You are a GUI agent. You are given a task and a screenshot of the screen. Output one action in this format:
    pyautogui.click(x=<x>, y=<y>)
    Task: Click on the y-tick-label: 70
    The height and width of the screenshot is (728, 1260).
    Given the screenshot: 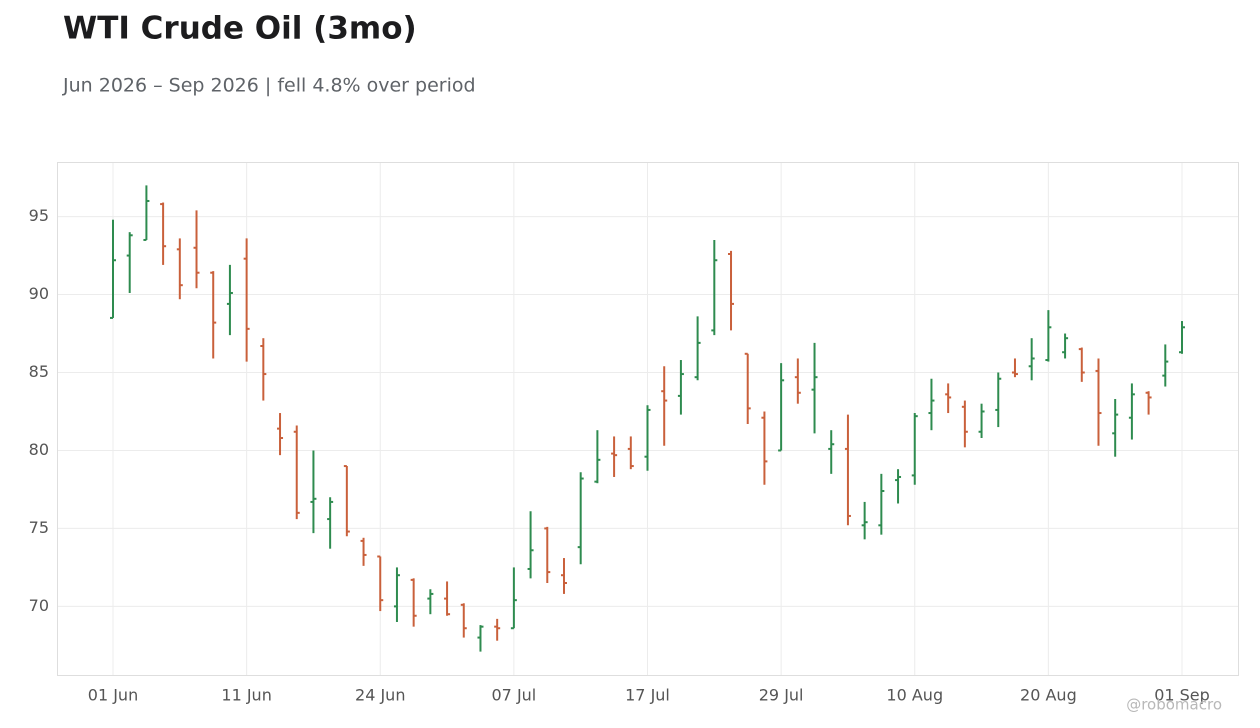 What is the action you would take?
    pyautogui.click(x=39, y=605)
    